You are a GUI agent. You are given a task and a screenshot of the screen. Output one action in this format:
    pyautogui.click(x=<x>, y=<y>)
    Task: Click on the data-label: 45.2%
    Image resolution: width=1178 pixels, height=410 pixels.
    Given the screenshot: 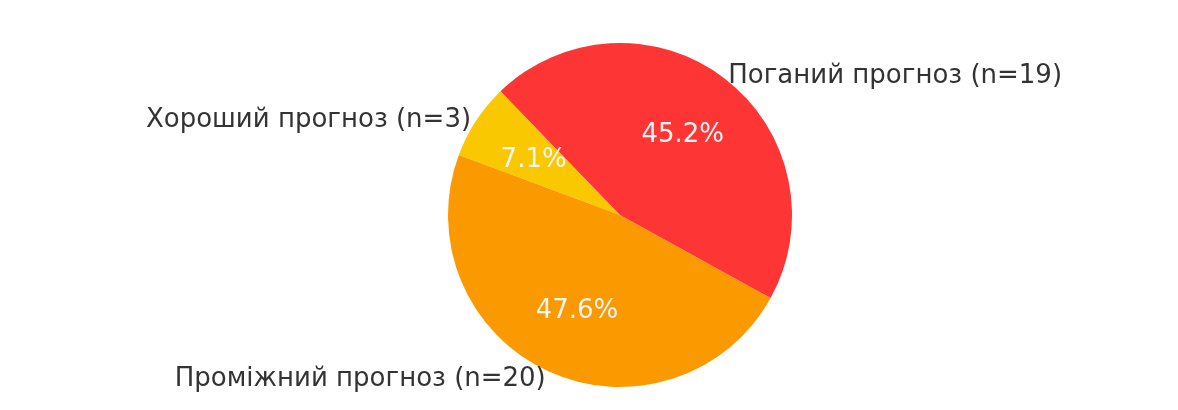 What is the action you would take?
    pyautogui.click(x=683, y=133)
    